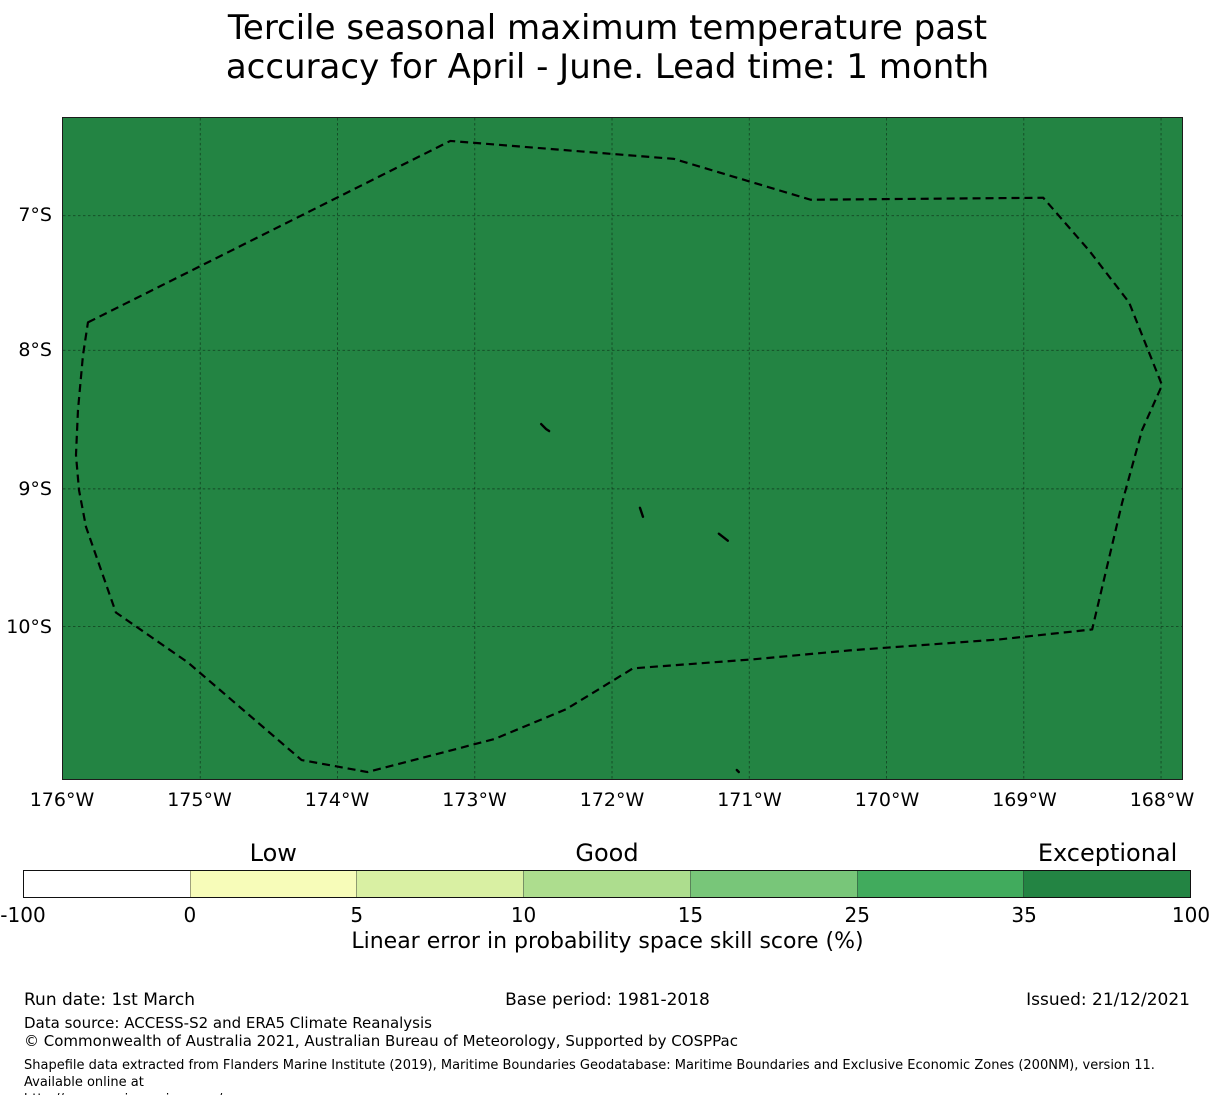 The image size is (1215, 1095). What do you see at coordinates (1108, 1000) in the screenshot?
I see `issued-text: Issued: 21/12/2021` at bounding box center [1108, 1000].